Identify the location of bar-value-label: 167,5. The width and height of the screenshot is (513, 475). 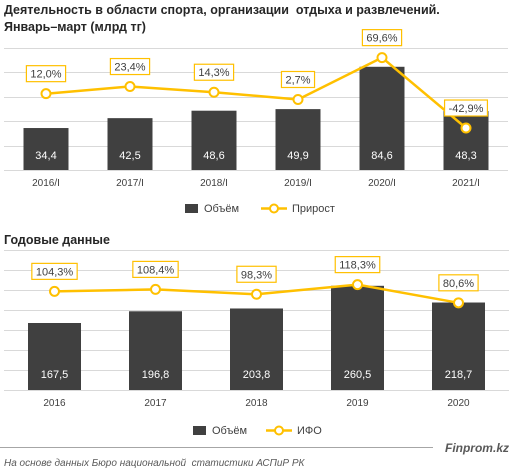
(55, 375).